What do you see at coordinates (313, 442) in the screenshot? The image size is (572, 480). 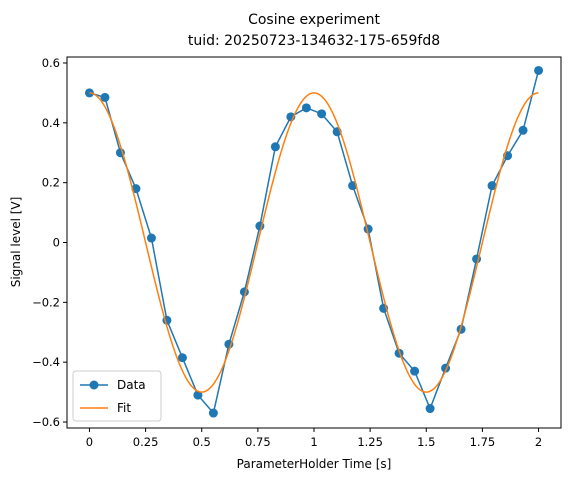 I see `x-tick-label: 1` at bounding box center [313, 442].